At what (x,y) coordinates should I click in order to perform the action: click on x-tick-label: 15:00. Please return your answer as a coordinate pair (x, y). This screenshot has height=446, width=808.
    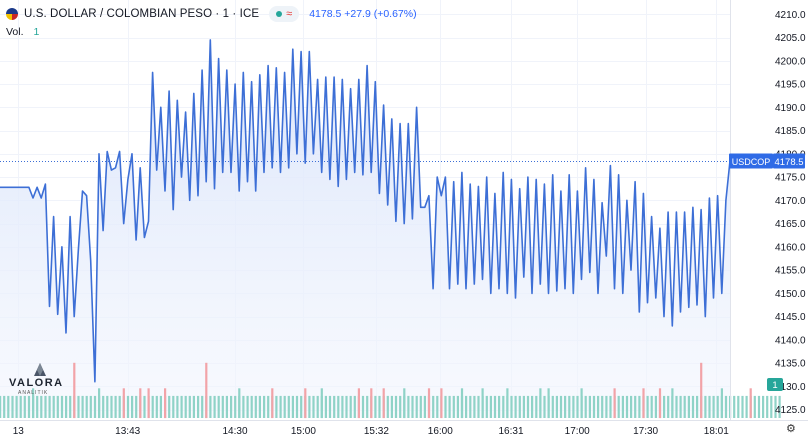
    Looking at the image, I should click on (303, 431).